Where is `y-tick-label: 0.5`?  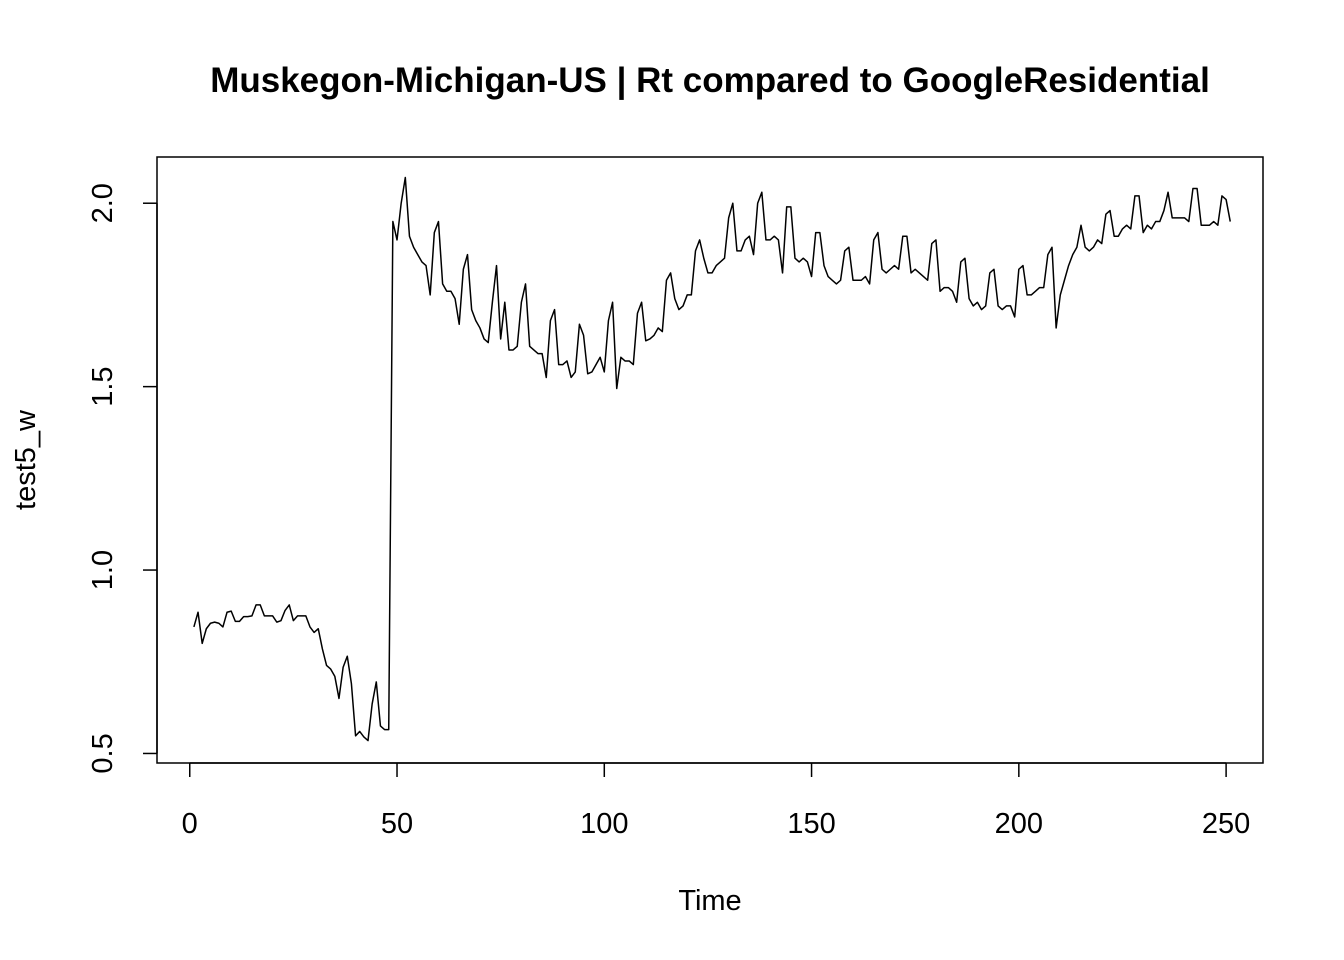
y-tick-label: 0.5 is located at coordinates (103, 753).